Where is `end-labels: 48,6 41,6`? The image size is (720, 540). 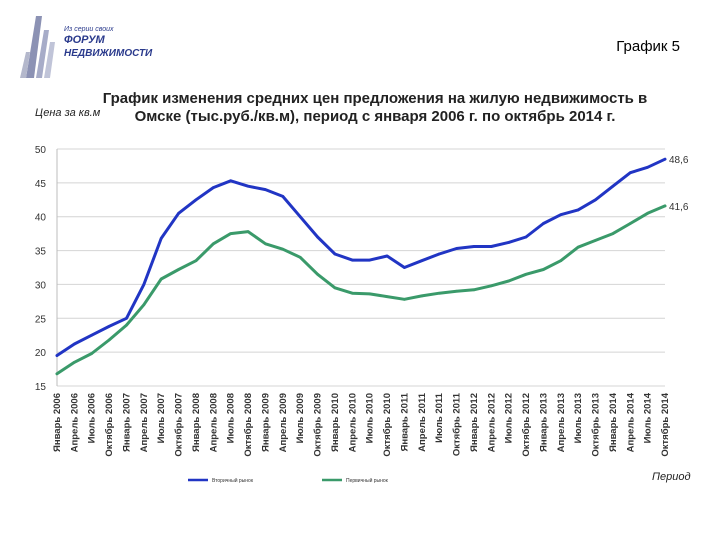 end-labels: 48,6 41,6 is located at coordinates (679, 184).